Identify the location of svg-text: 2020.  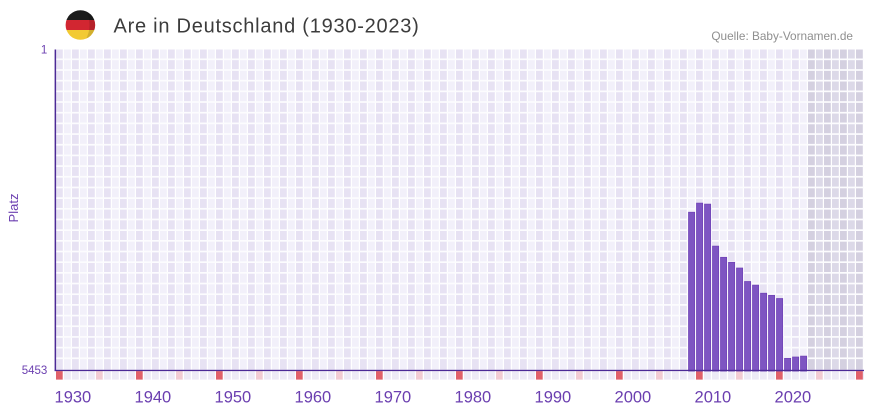
(793, 398).